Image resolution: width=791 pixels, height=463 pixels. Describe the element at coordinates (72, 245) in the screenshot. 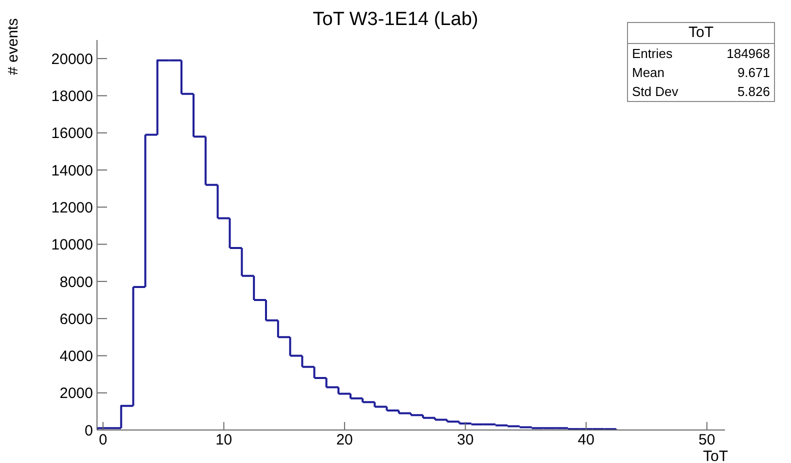

I see `y-tick-label: 10000` at that location.